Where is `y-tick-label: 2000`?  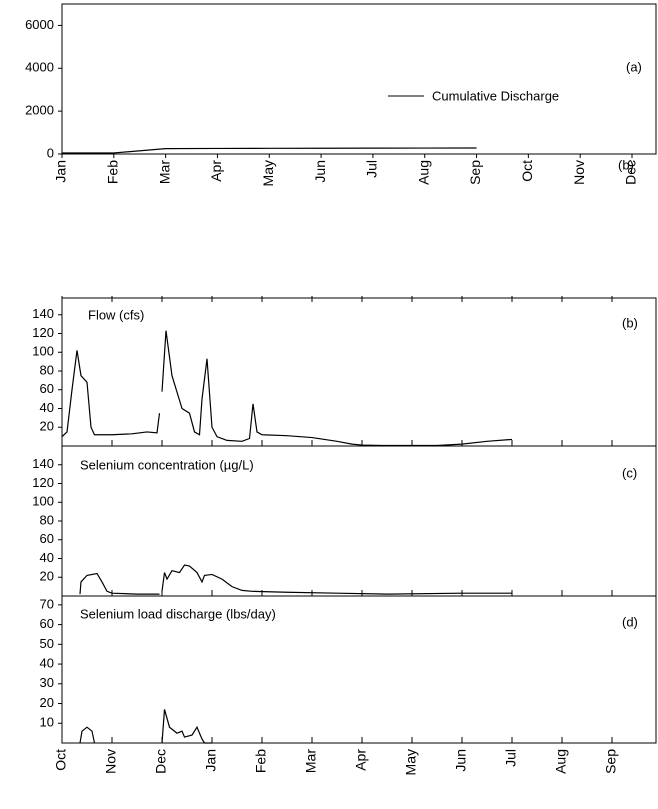 y-tick-label: 2000 is located at coordinates (39, 110).